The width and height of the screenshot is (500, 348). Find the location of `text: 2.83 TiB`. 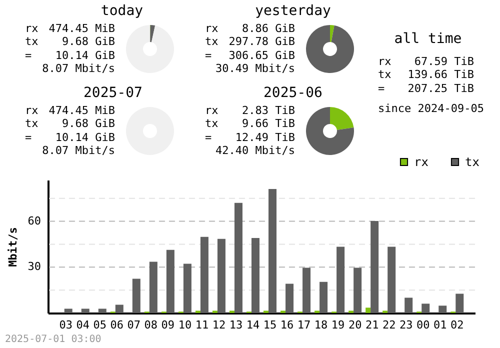

text: 2.83 TiB is located at coordinates (268, 111).